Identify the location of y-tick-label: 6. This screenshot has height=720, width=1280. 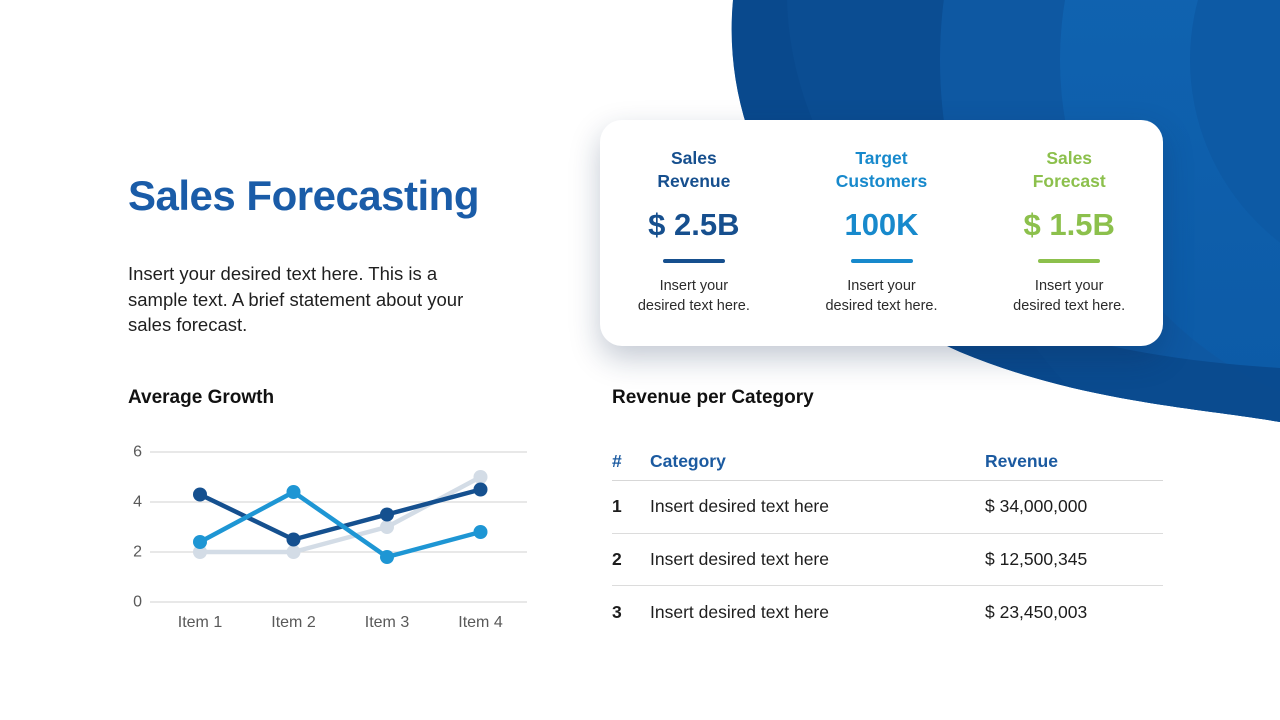
(137, 452).